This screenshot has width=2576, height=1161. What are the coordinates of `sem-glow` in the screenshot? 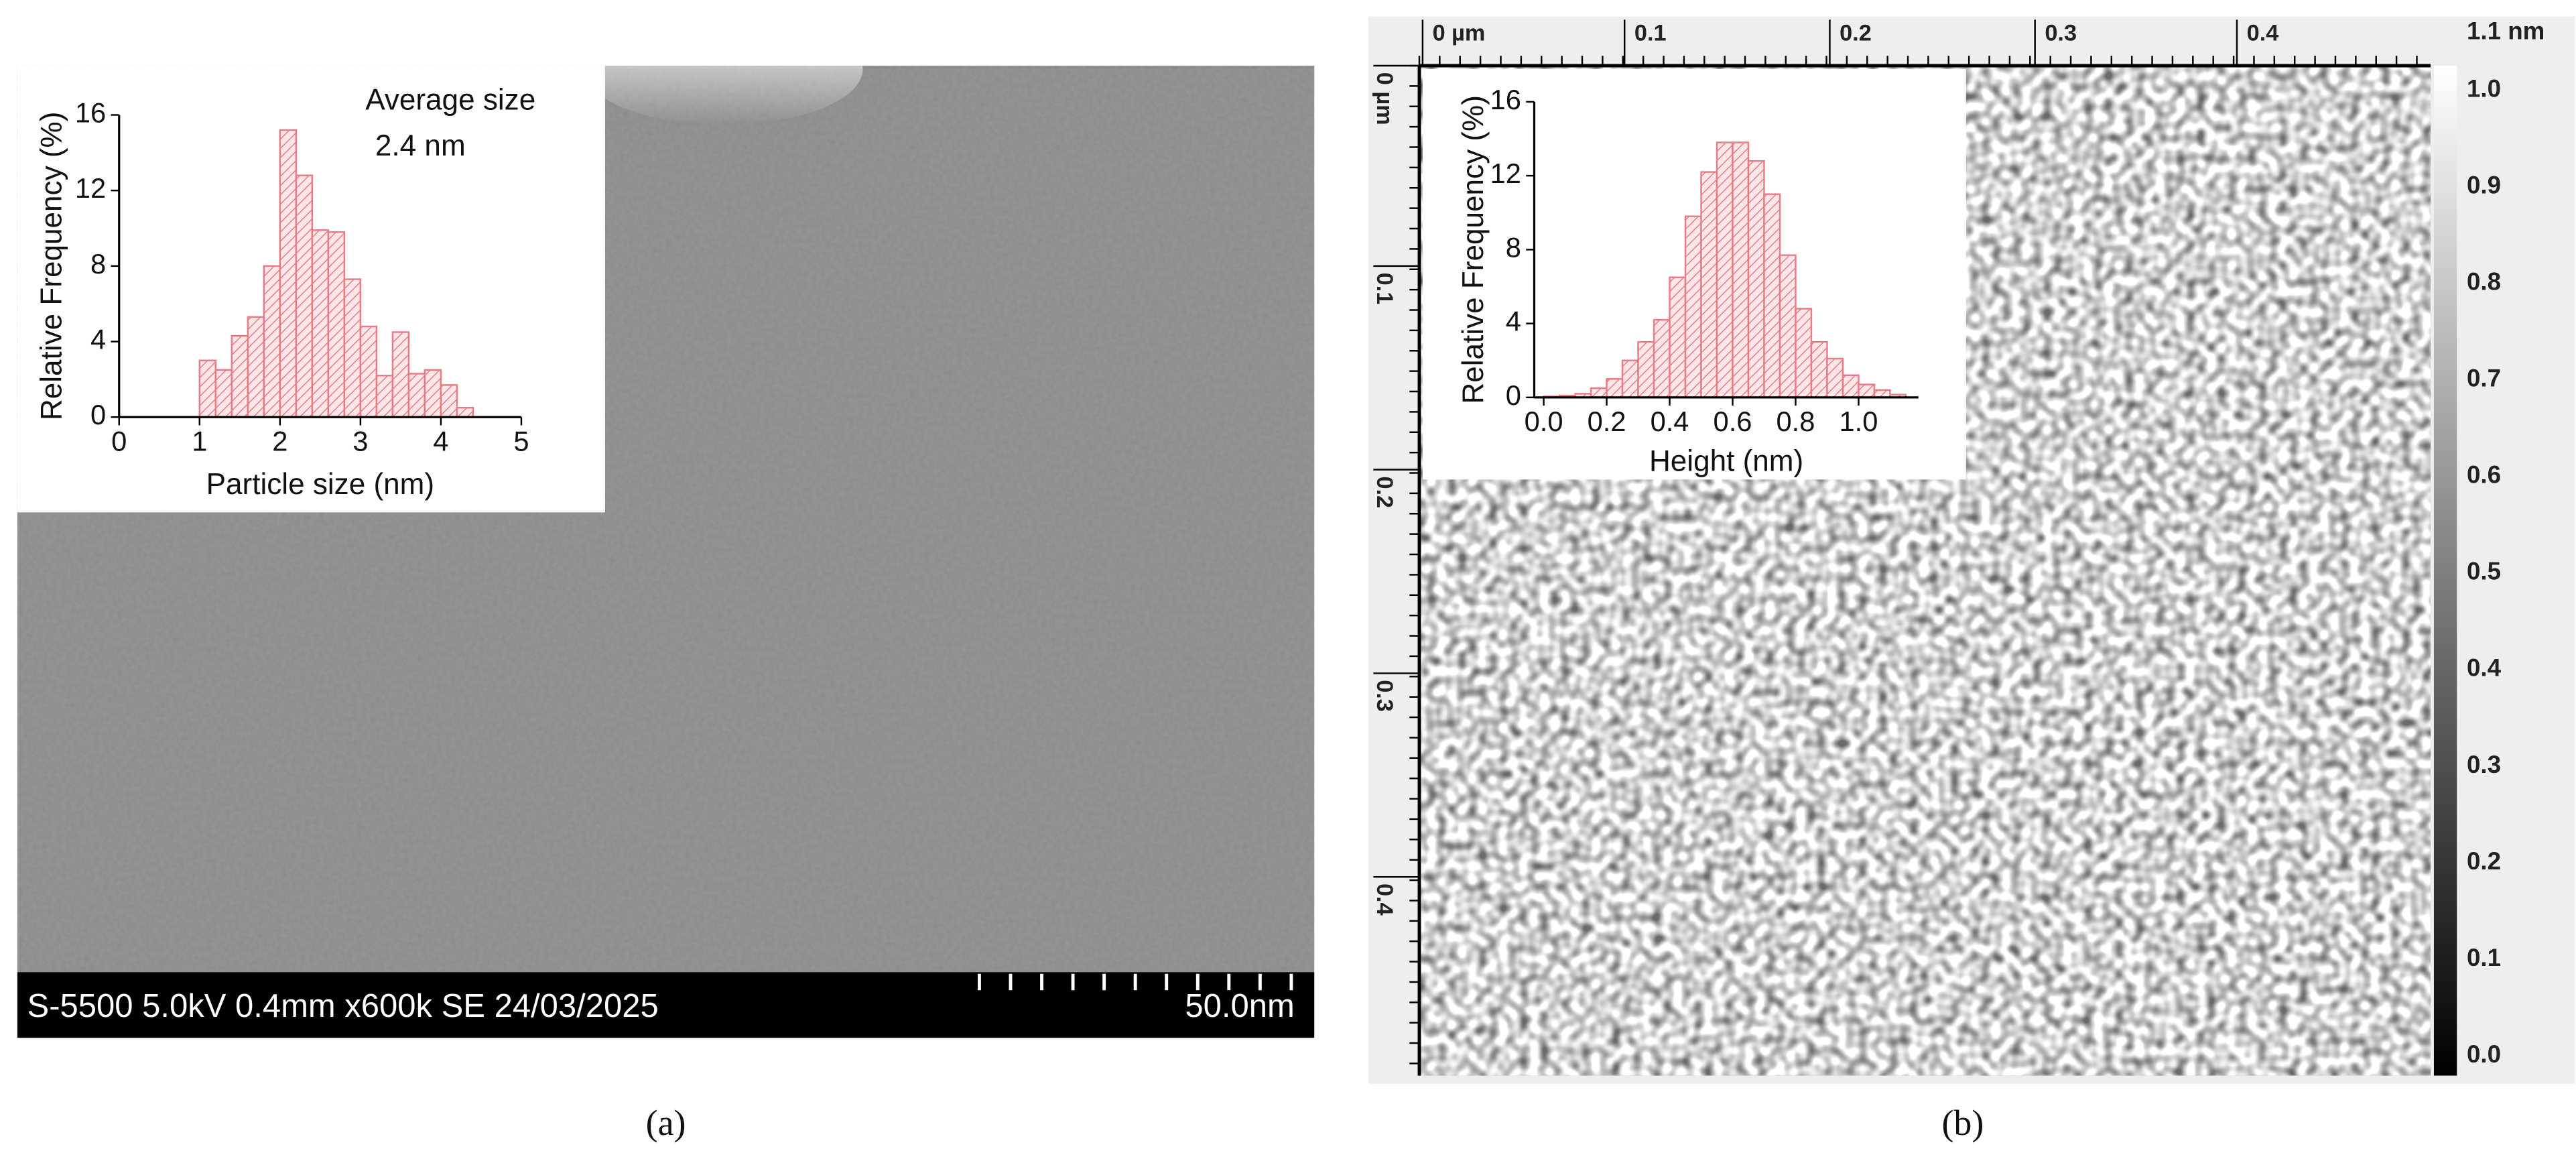 It's located at (723, 69).